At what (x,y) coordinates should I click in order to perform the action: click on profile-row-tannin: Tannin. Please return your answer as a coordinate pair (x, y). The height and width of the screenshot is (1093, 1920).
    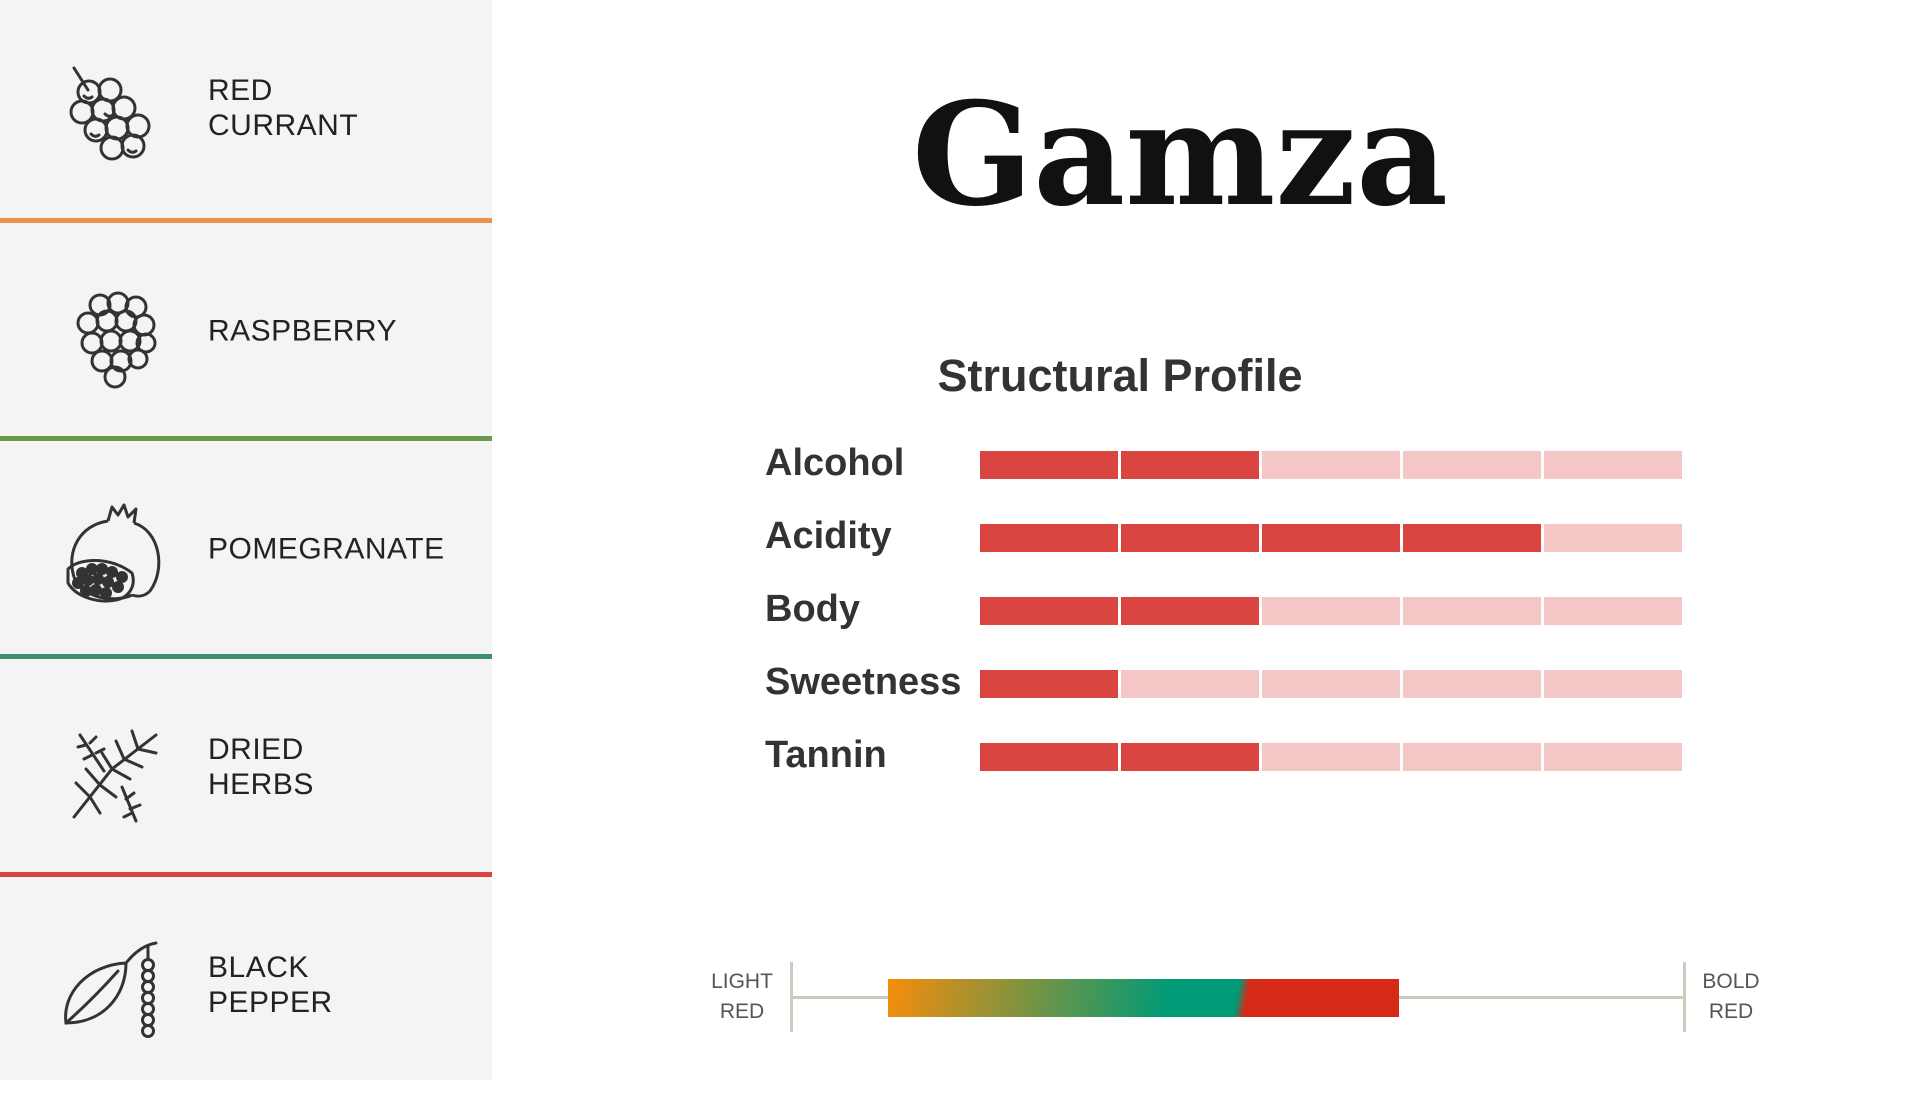
    Looking at the image, I should click on (1265, 755).